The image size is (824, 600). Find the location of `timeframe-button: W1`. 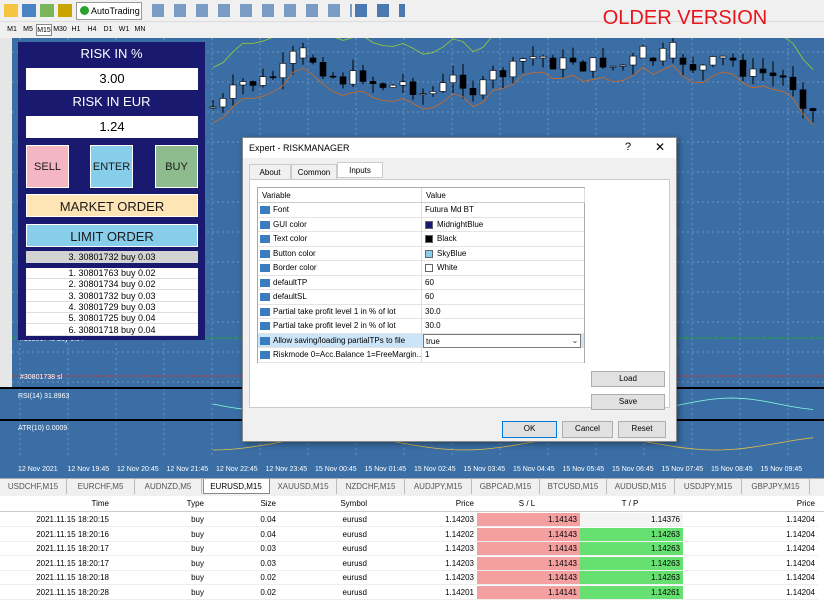

timeframe-button: W1 is located at coordinates (124, 29).